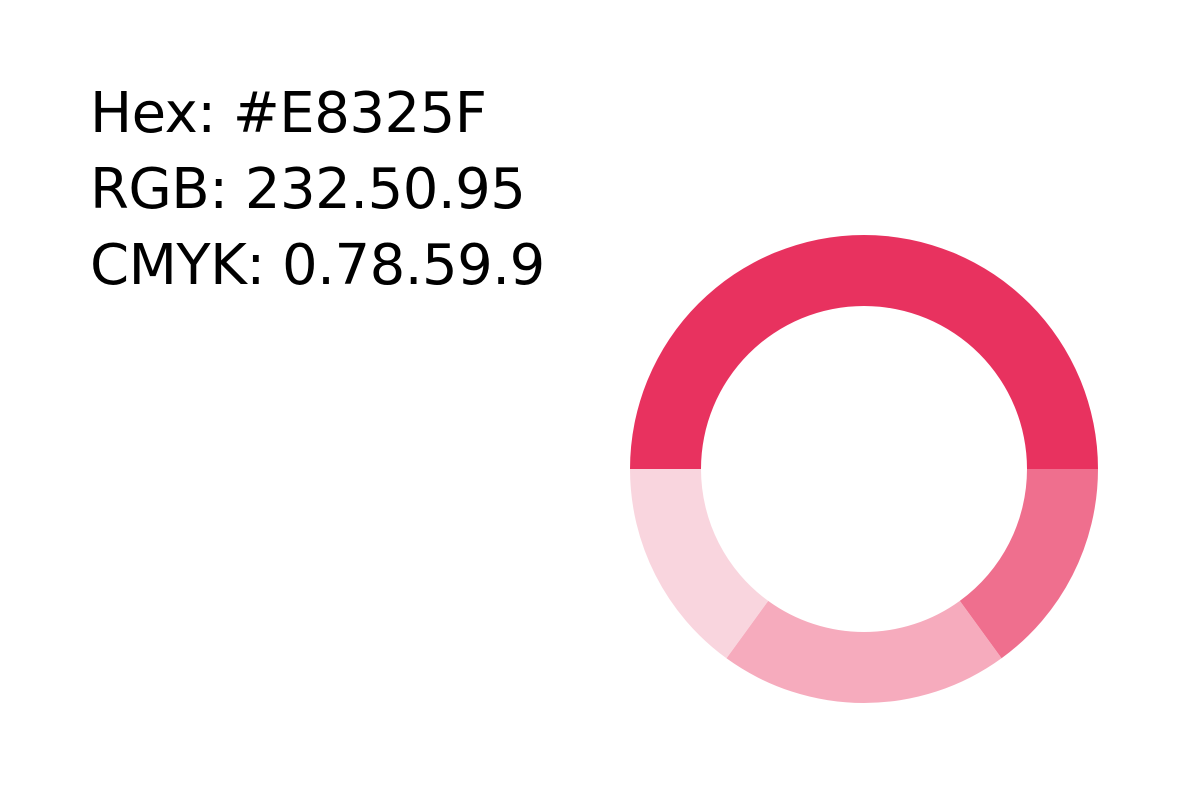 The width and height of the screenshot is (1200, 800). What do you see at coordinates (864, 352) in the screenshot?
I see `ring-segment-base` at bounding box center [864, 352].